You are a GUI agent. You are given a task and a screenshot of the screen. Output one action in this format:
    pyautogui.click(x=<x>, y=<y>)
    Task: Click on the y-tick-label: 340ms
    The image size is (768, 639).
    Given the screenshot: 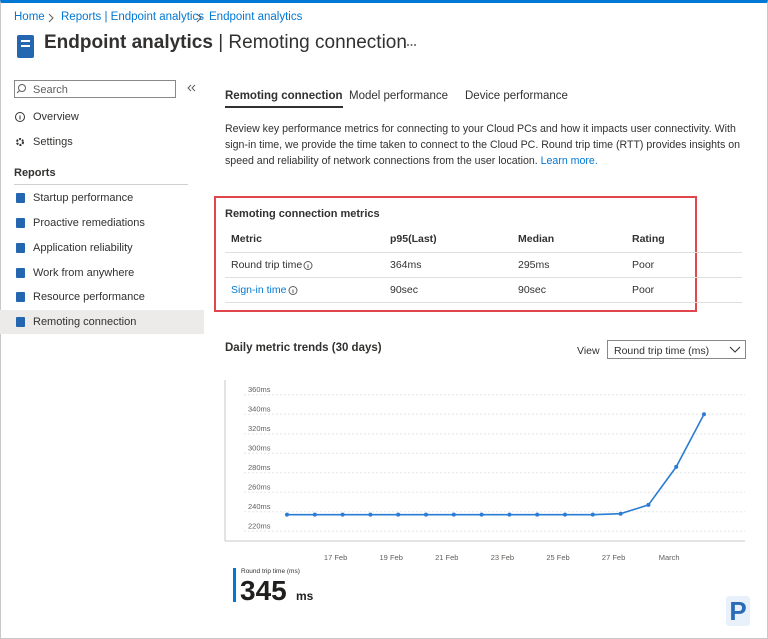 What is the action you would take?
    pyautogui.click(x=259, y=408)
    